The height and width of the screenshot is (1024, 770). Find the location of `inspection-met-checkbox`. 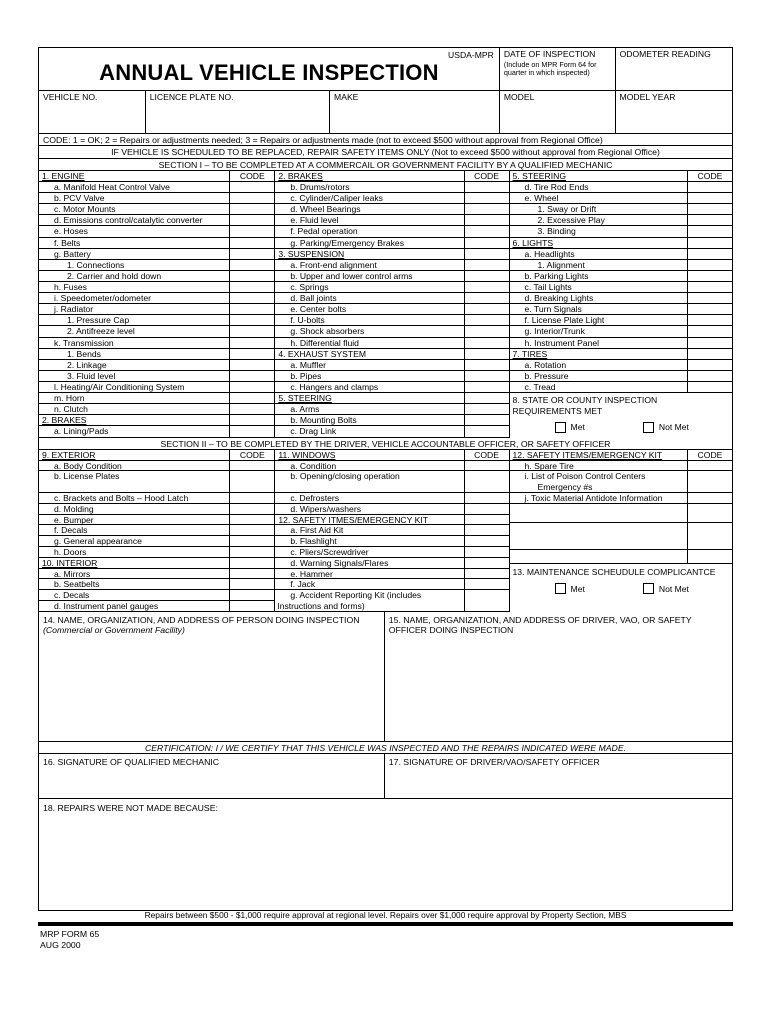

inspection-met-checkbox is located at coordinates (560, 428).